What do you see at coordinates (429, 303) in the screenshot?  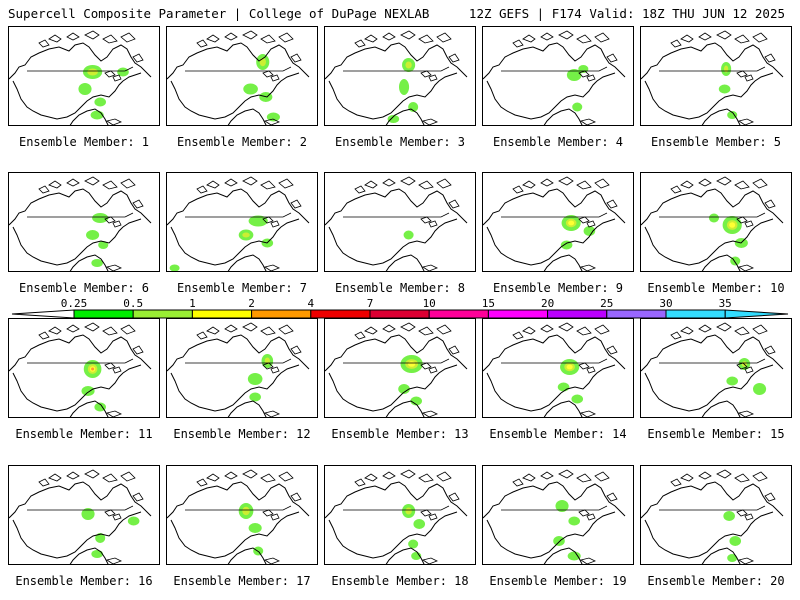 I see `legend-tick-label: 10` at bounding box center [429, 303].